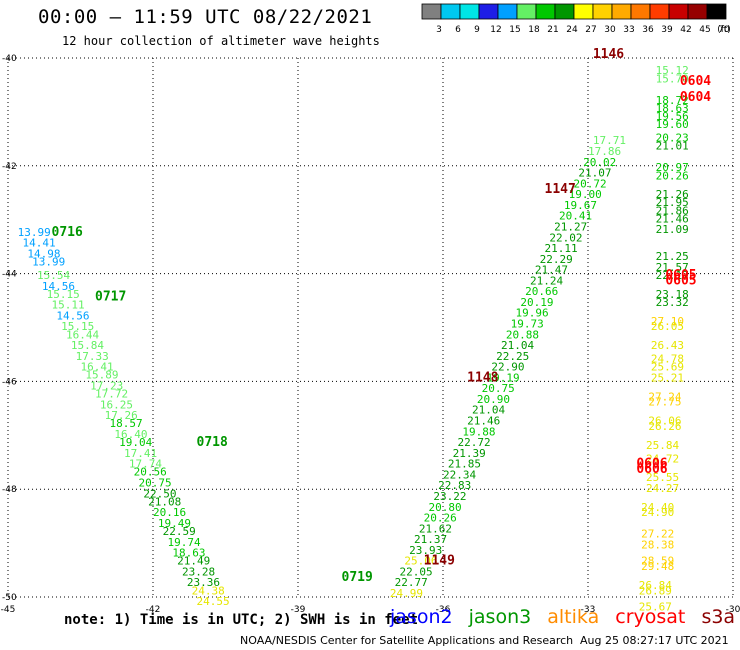 The height and width of the screenshot is (650, 740). I want to click on wave-height-value: 26.05, so click(667, 326).